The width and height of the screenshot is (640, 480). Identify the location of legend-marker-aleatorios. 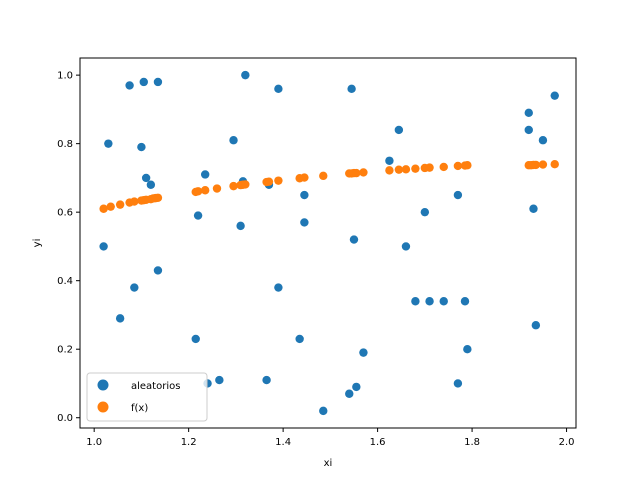
(103, 385).